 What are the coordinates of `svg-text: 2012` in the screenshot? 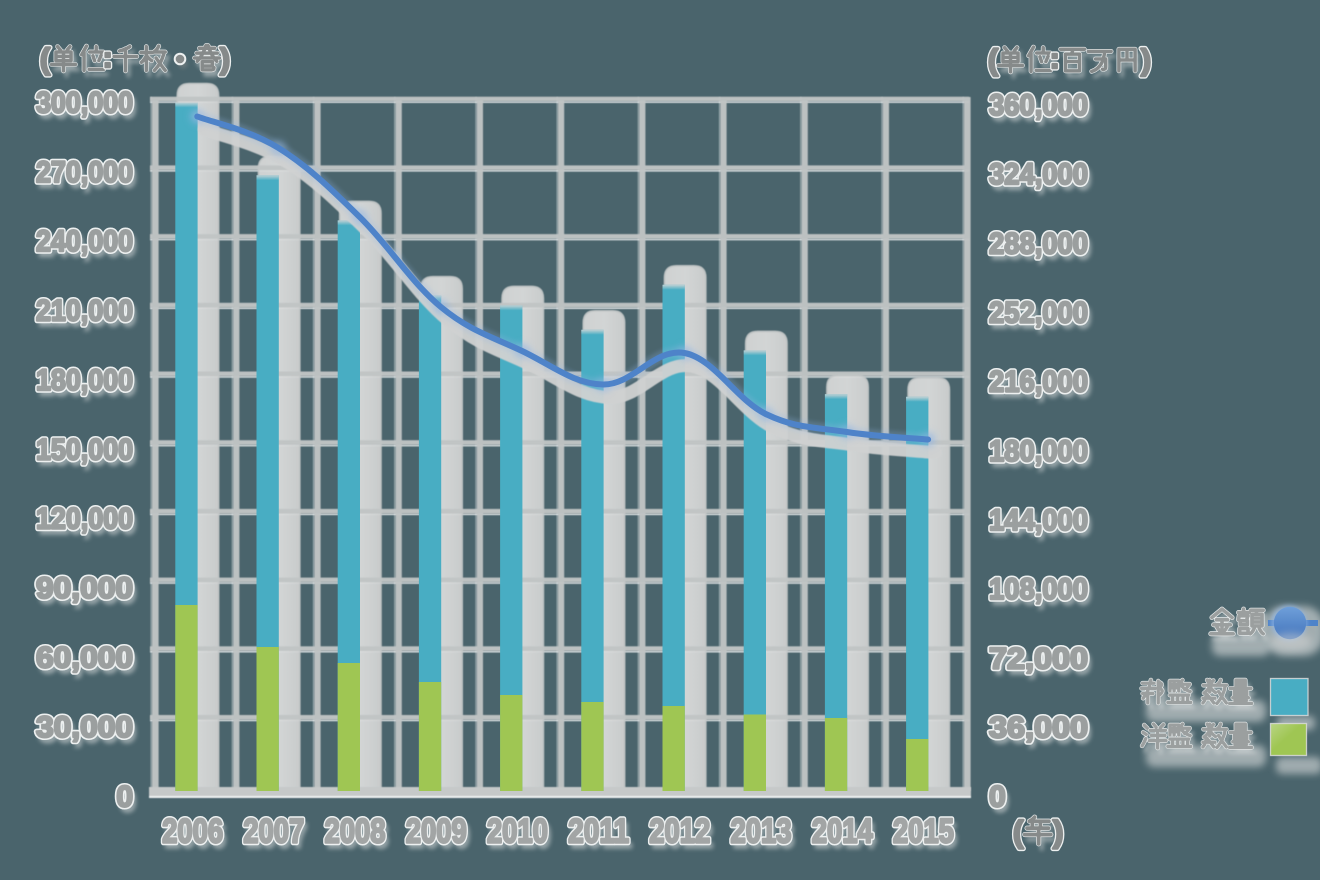 It's located at (679, 832).